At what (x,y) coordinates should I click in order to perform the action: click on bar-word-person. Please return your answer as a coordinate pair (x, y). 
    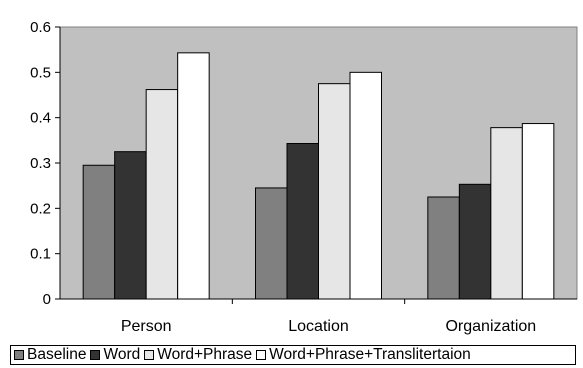
    Looking at the image, I should click on (130, 225).